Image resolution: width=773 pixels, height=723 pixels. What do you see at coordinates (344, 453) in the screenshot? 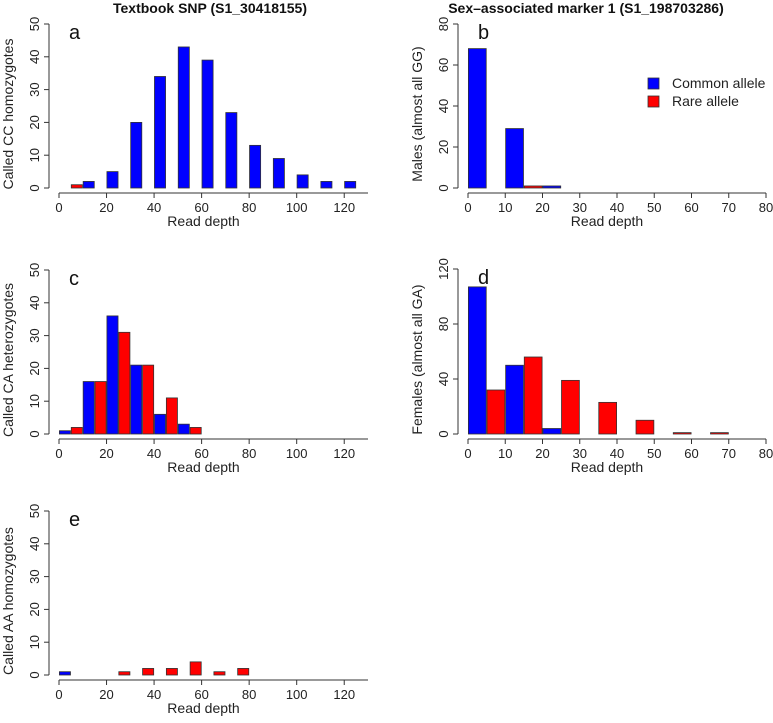
I see `x-tick-label: 120` at bounding box center [344, 453].